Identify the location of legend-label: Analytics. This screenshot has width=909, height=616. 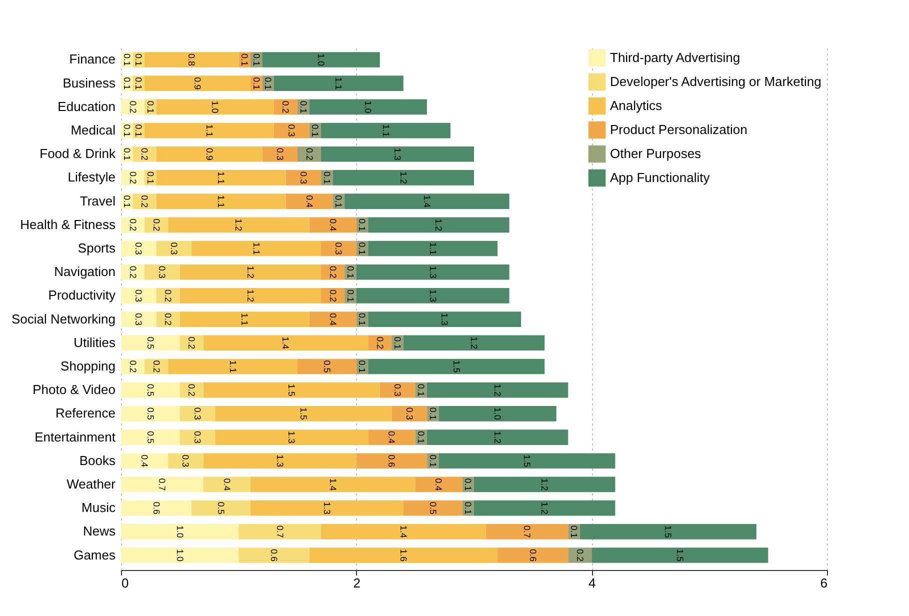
(636, 105).